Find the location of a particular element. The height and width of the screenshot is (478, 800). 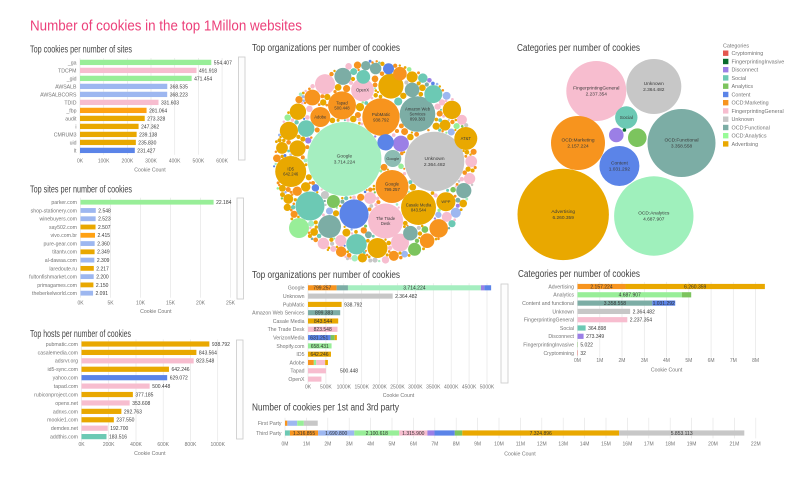

svg-text: openx.net is located at coordinates (66, 404).